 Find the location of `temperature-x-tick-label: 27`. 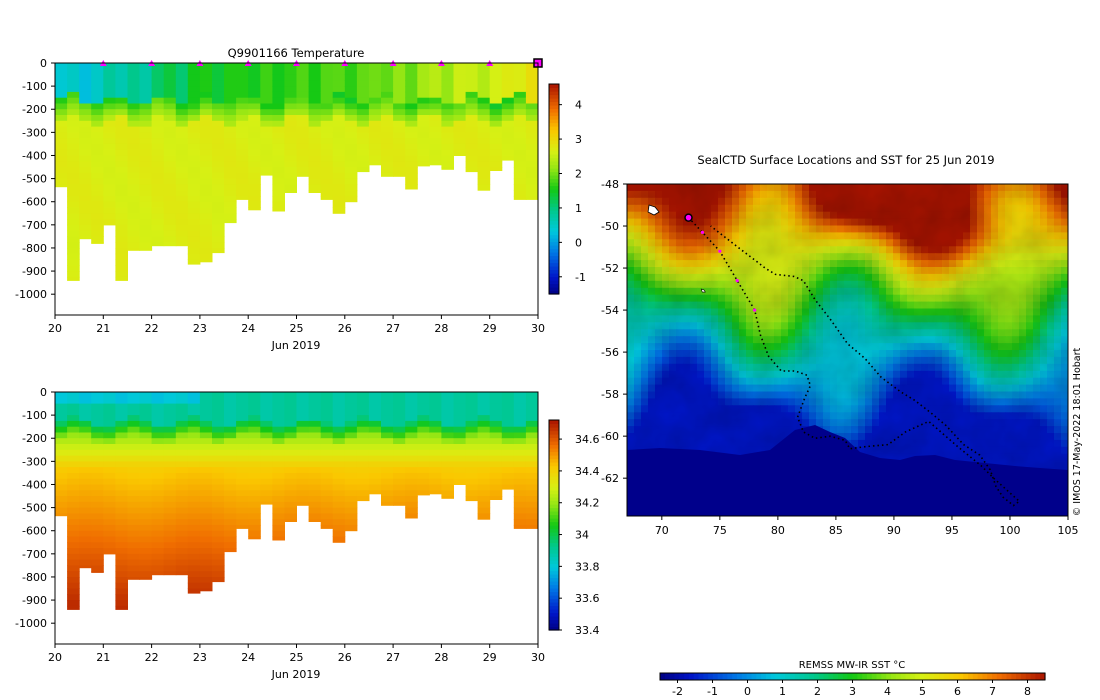

temperature-x-tick-label: 27 is located at coordinates (393, 328).